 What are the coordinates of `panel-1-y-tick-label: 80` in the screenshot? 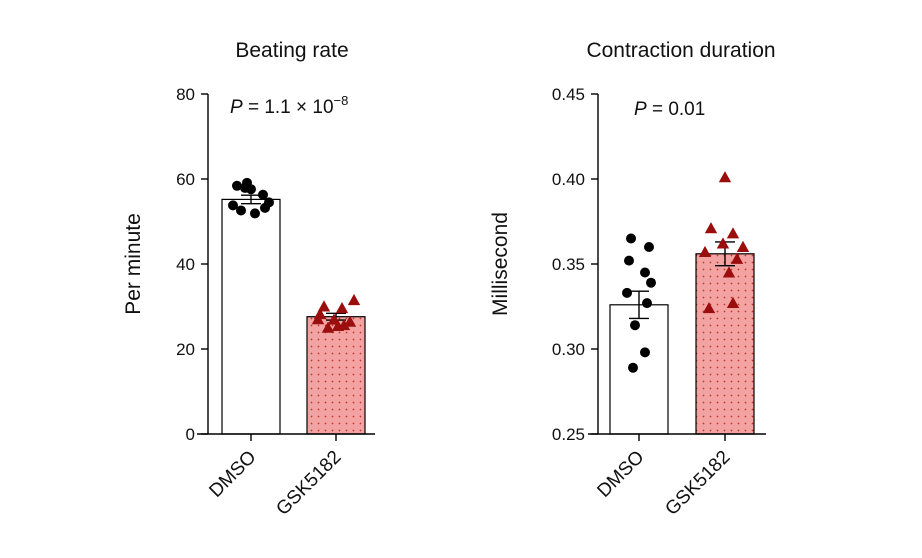 It's located at (185, 94).